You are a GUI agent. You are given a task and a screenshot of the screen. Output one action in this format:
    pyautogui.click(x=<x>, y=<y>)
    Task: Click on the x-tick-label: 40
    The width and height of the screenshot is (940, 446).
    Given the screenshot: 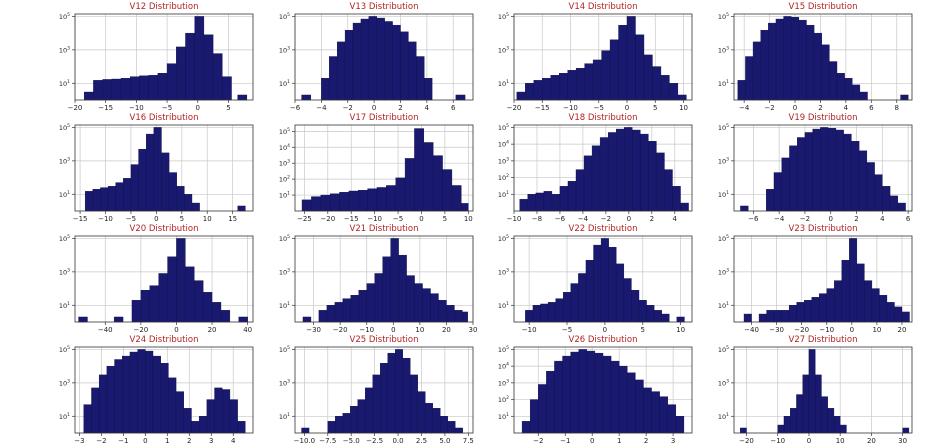 What is the action you would take?
    pyautogui.click(x=247, y=330)
    